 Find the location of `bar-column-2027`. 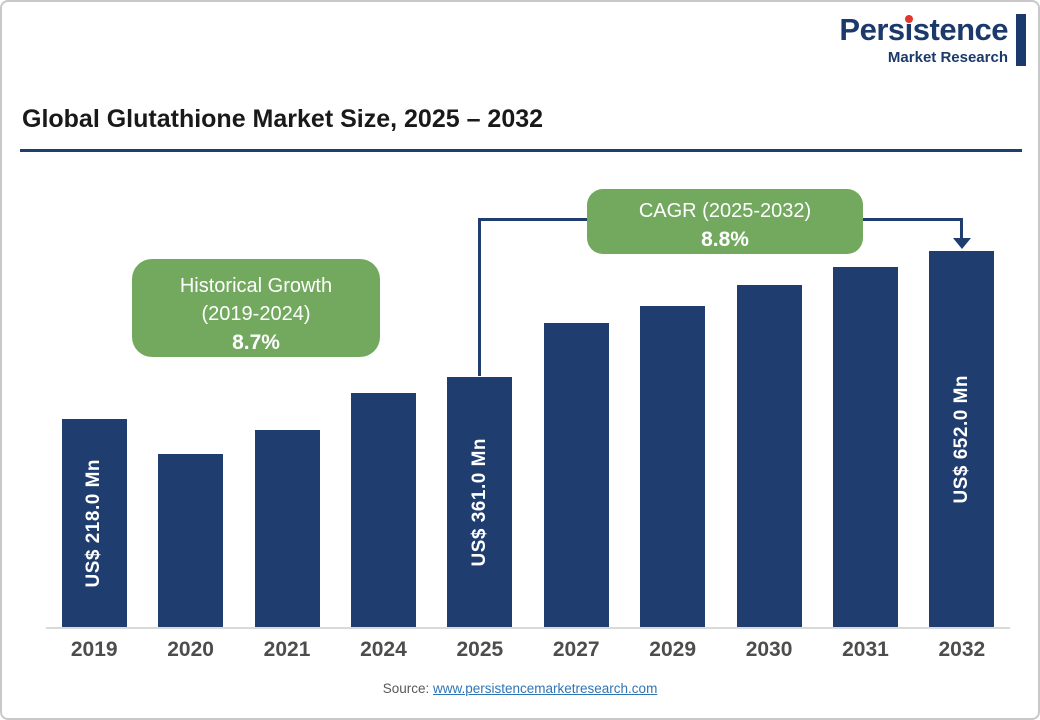

bar-column-2027 is located at coordinates (576, 437).